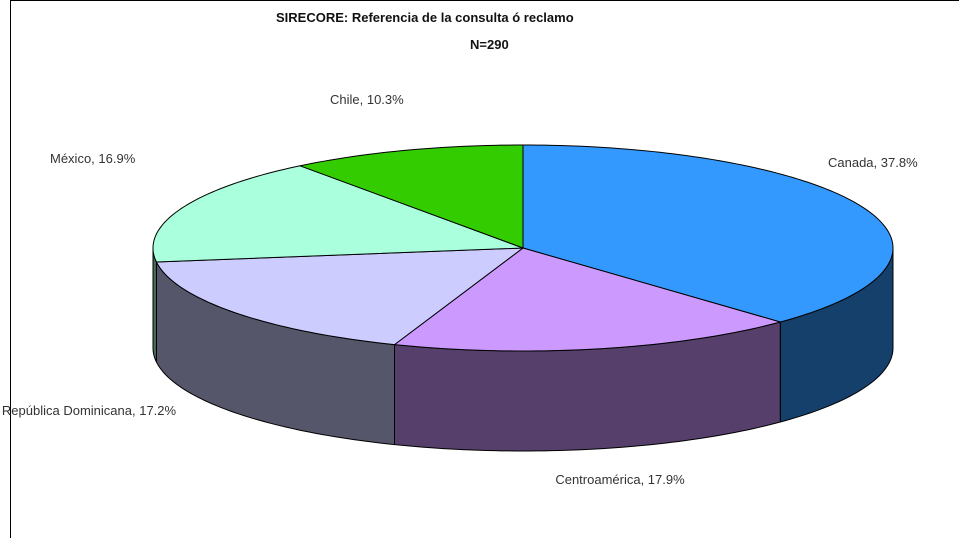  What do you see at coordinates (93, 158) in the screenshot?
I see `data-label: México, 16.9%` at bounding box center [93, 158].